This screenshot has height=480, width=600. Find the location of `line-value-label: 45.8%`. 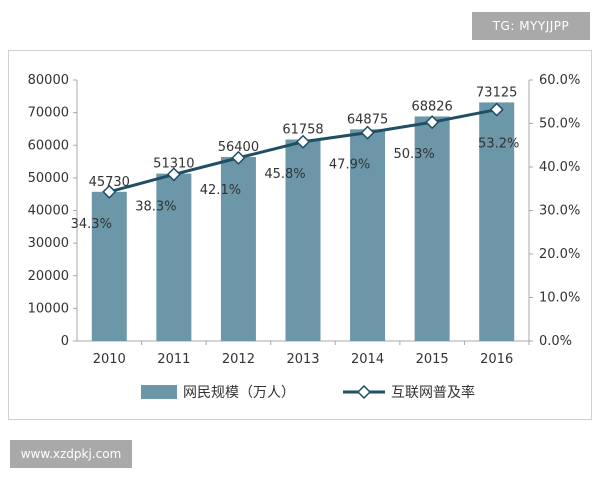

line-value-label: 45.8% is located at coordinates (284, 174).